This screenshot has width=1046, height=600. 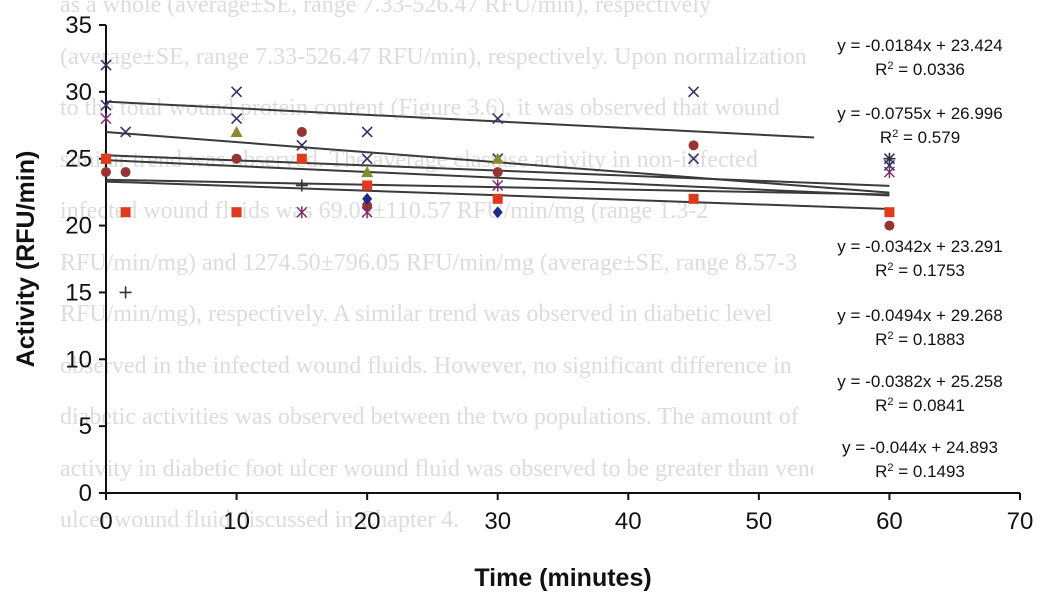 What do you see at coordinates (1020, 521) in the screenshot?
I see `x-tick-label: 70` at bounding box center [1020, 521].